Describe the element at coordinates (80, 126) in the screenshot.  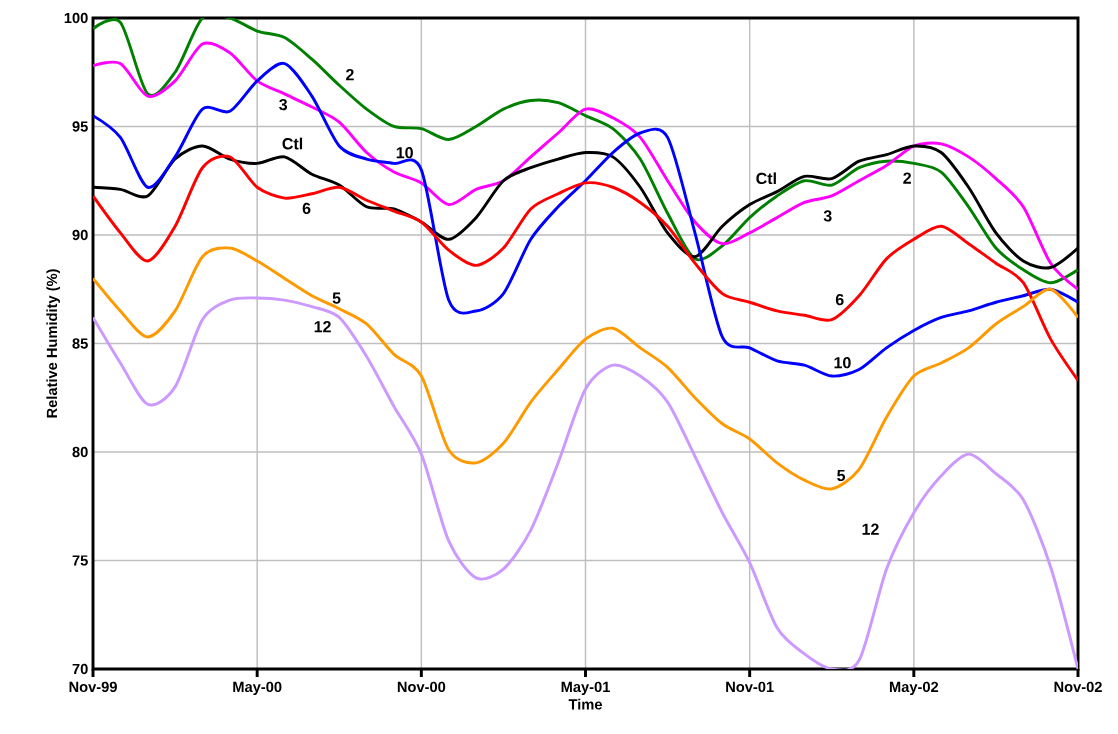
I see `y-tick-label: 95` at that location.